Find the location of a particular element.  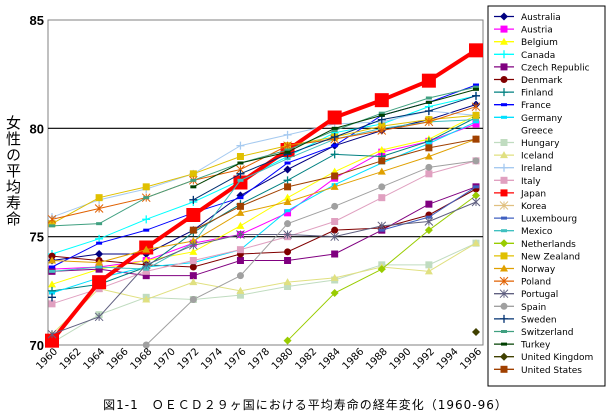

x-tick-label: 1994 is located at coordinates (448, 359).